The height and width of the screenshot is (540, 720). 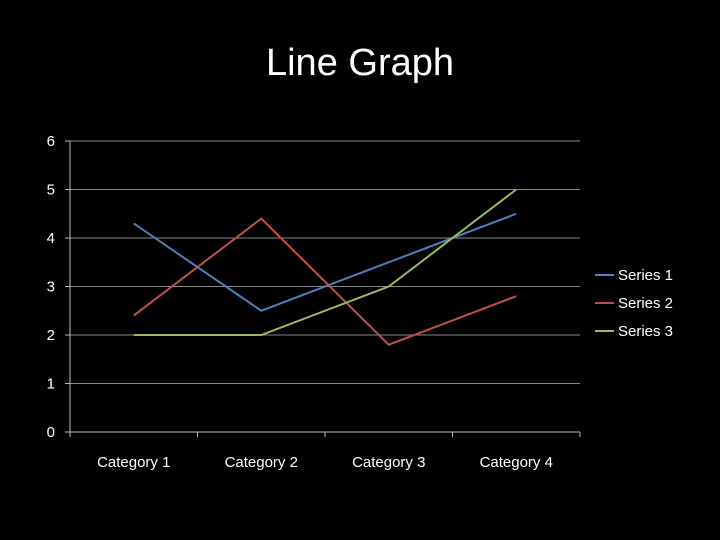 I want to click on y-tick-label: 4, so click(x=51, y=238).